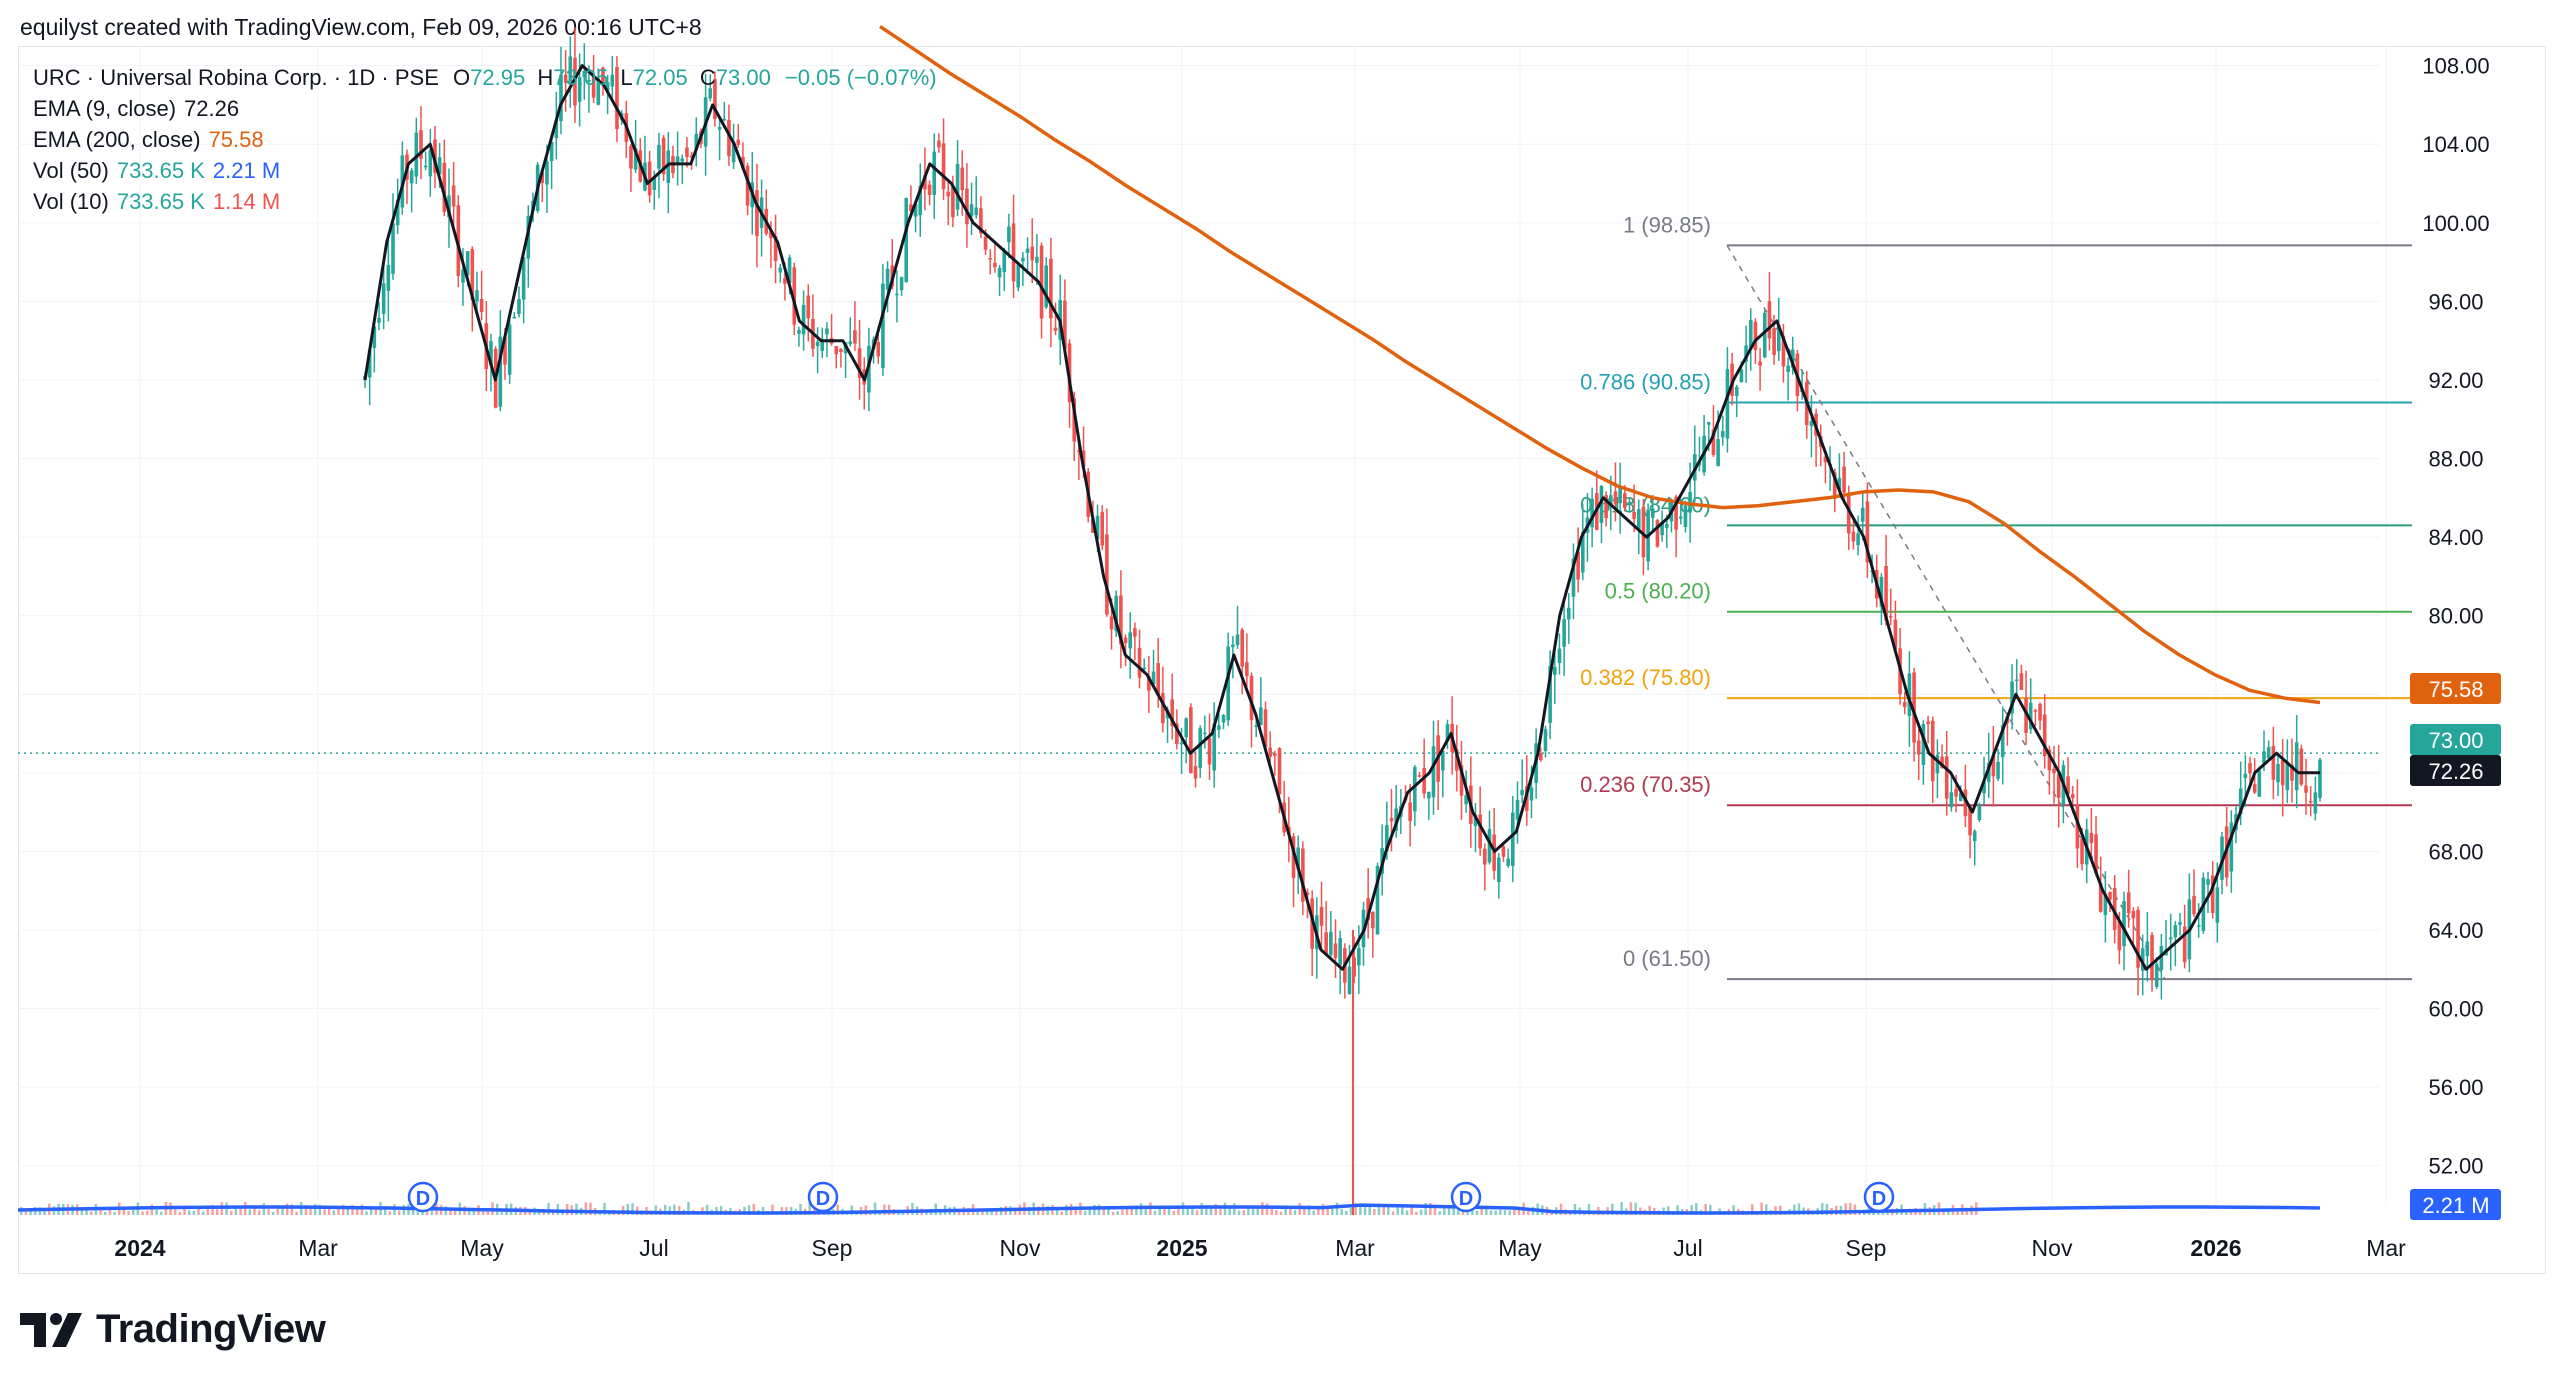 The height and width of the screenshot is (1383, 2560). Describe the element at coordinates (117, 139) in the screenshot. I see `ema200-label: EMA (200, close)` at that location.